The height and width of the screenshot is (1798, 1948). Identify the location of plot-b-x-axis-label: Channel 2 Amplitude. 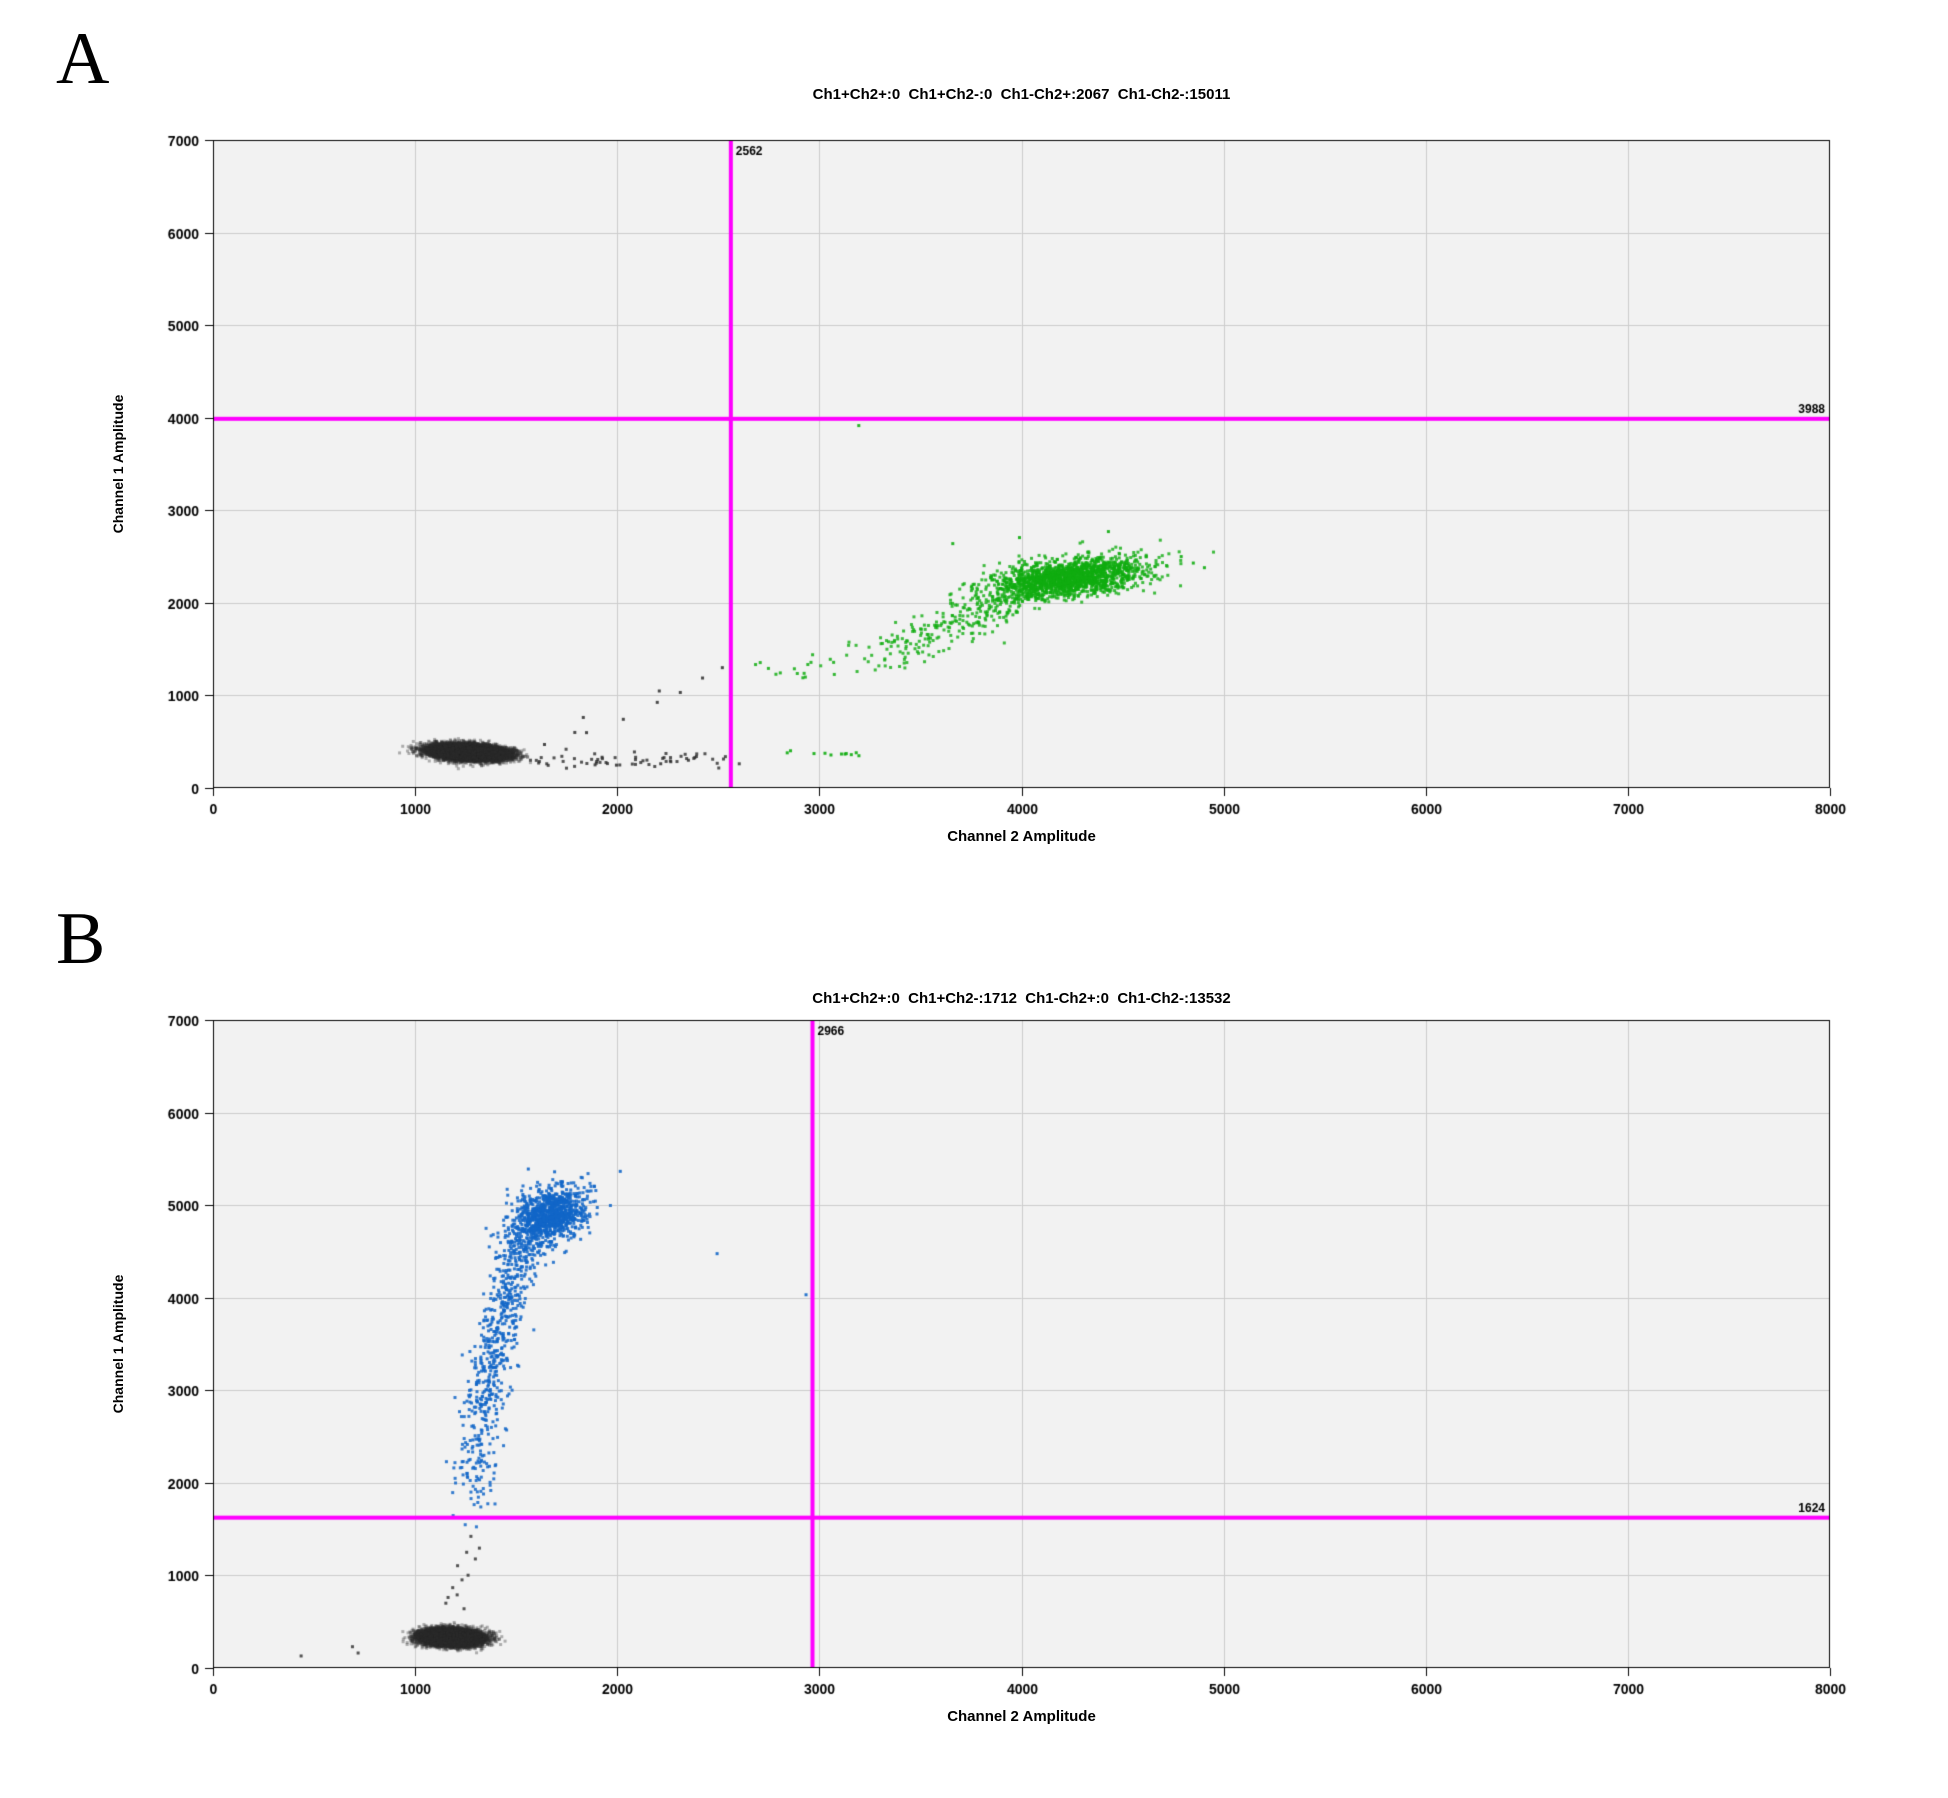
(1021, 1716).